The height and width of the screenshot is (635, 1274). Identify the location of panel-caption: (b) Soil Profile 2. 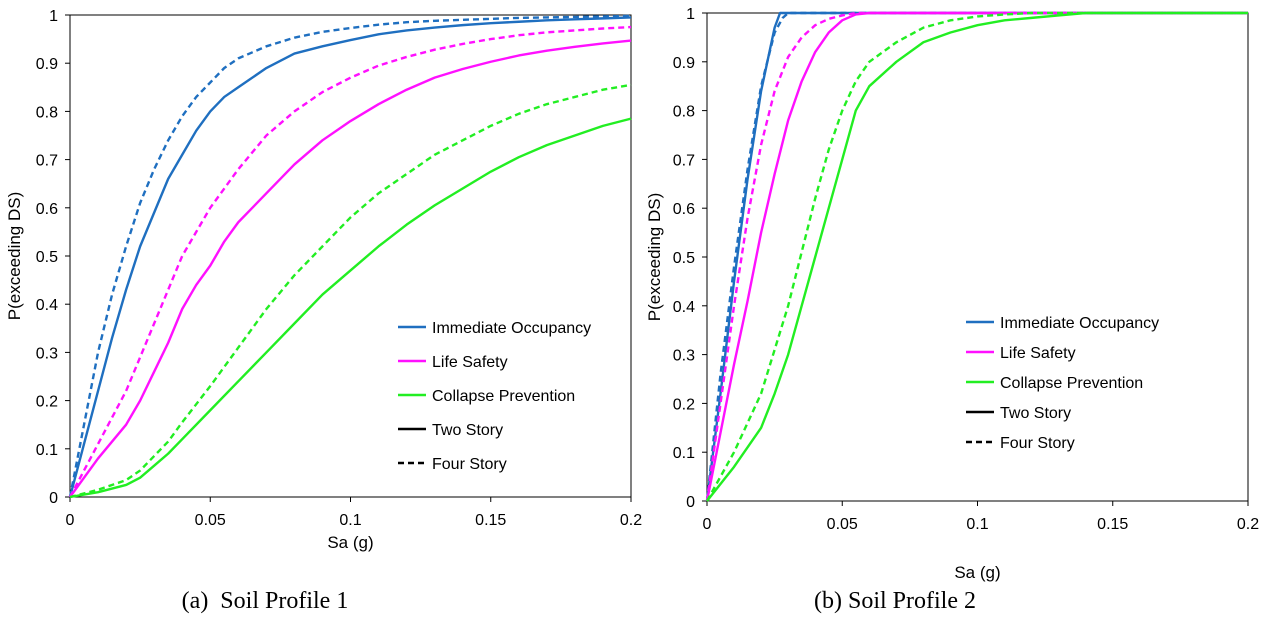
(895, 601).